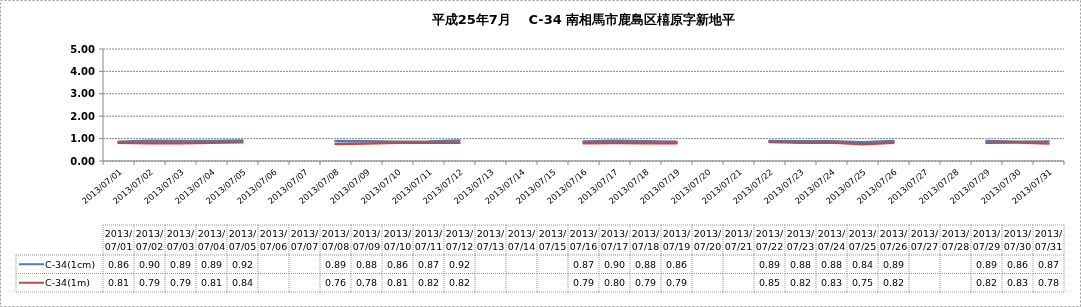 This screenshot has width=1081, height=307. I want to click on category-label: 2013/07/09, so click(366, 240).